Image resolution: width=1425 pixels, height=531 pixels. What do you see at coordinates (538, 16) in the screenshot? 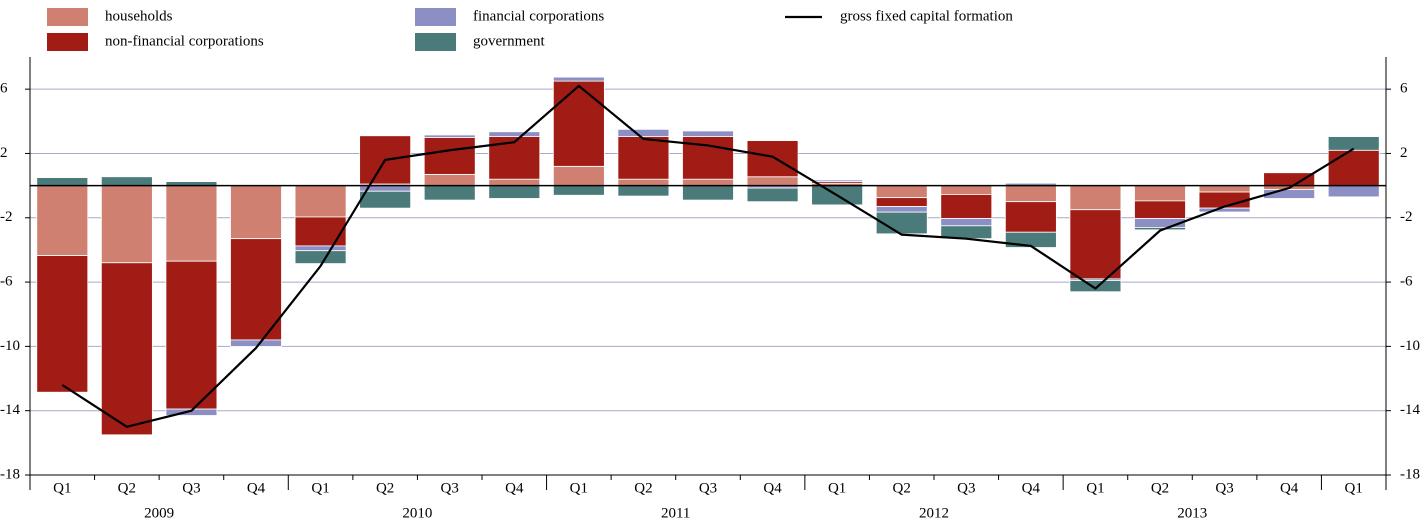
I see `legend-label: financial corporations` at bounding box center [538, 16].